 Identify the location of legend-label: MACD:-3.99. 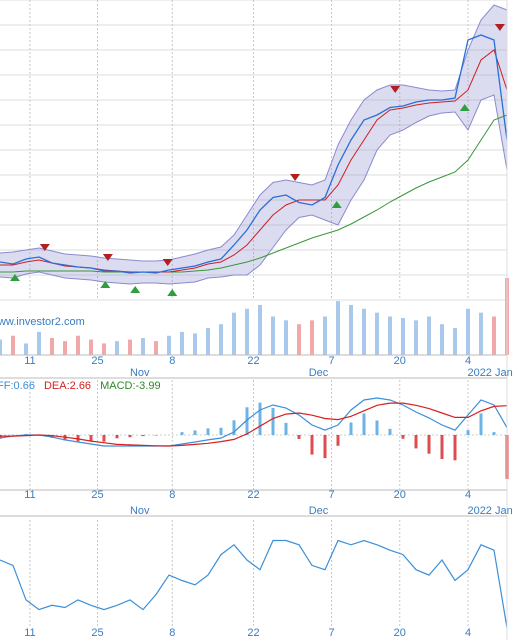
(130, 386).